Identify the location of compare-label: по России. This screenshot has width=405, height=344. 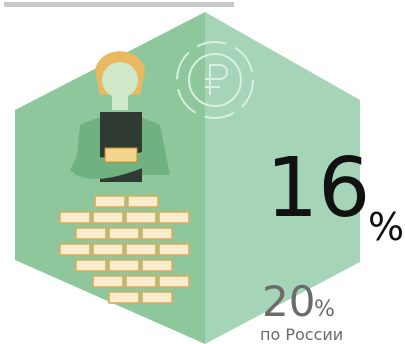
(301, 334).